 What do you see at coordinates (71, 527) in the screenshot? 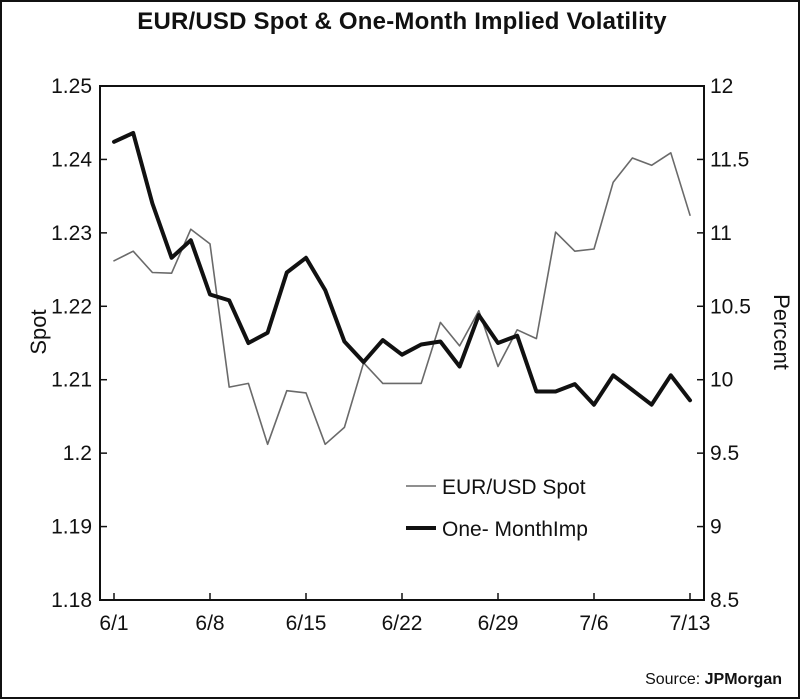
I see `left-tick-label: 1.19` at bounding box center [71, 527].